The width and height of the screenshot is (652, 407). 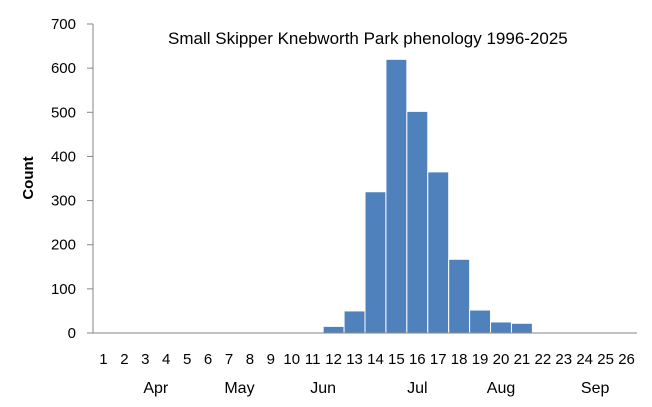 I want to click on y-tick-label: 300, so click(x=63, y=201).